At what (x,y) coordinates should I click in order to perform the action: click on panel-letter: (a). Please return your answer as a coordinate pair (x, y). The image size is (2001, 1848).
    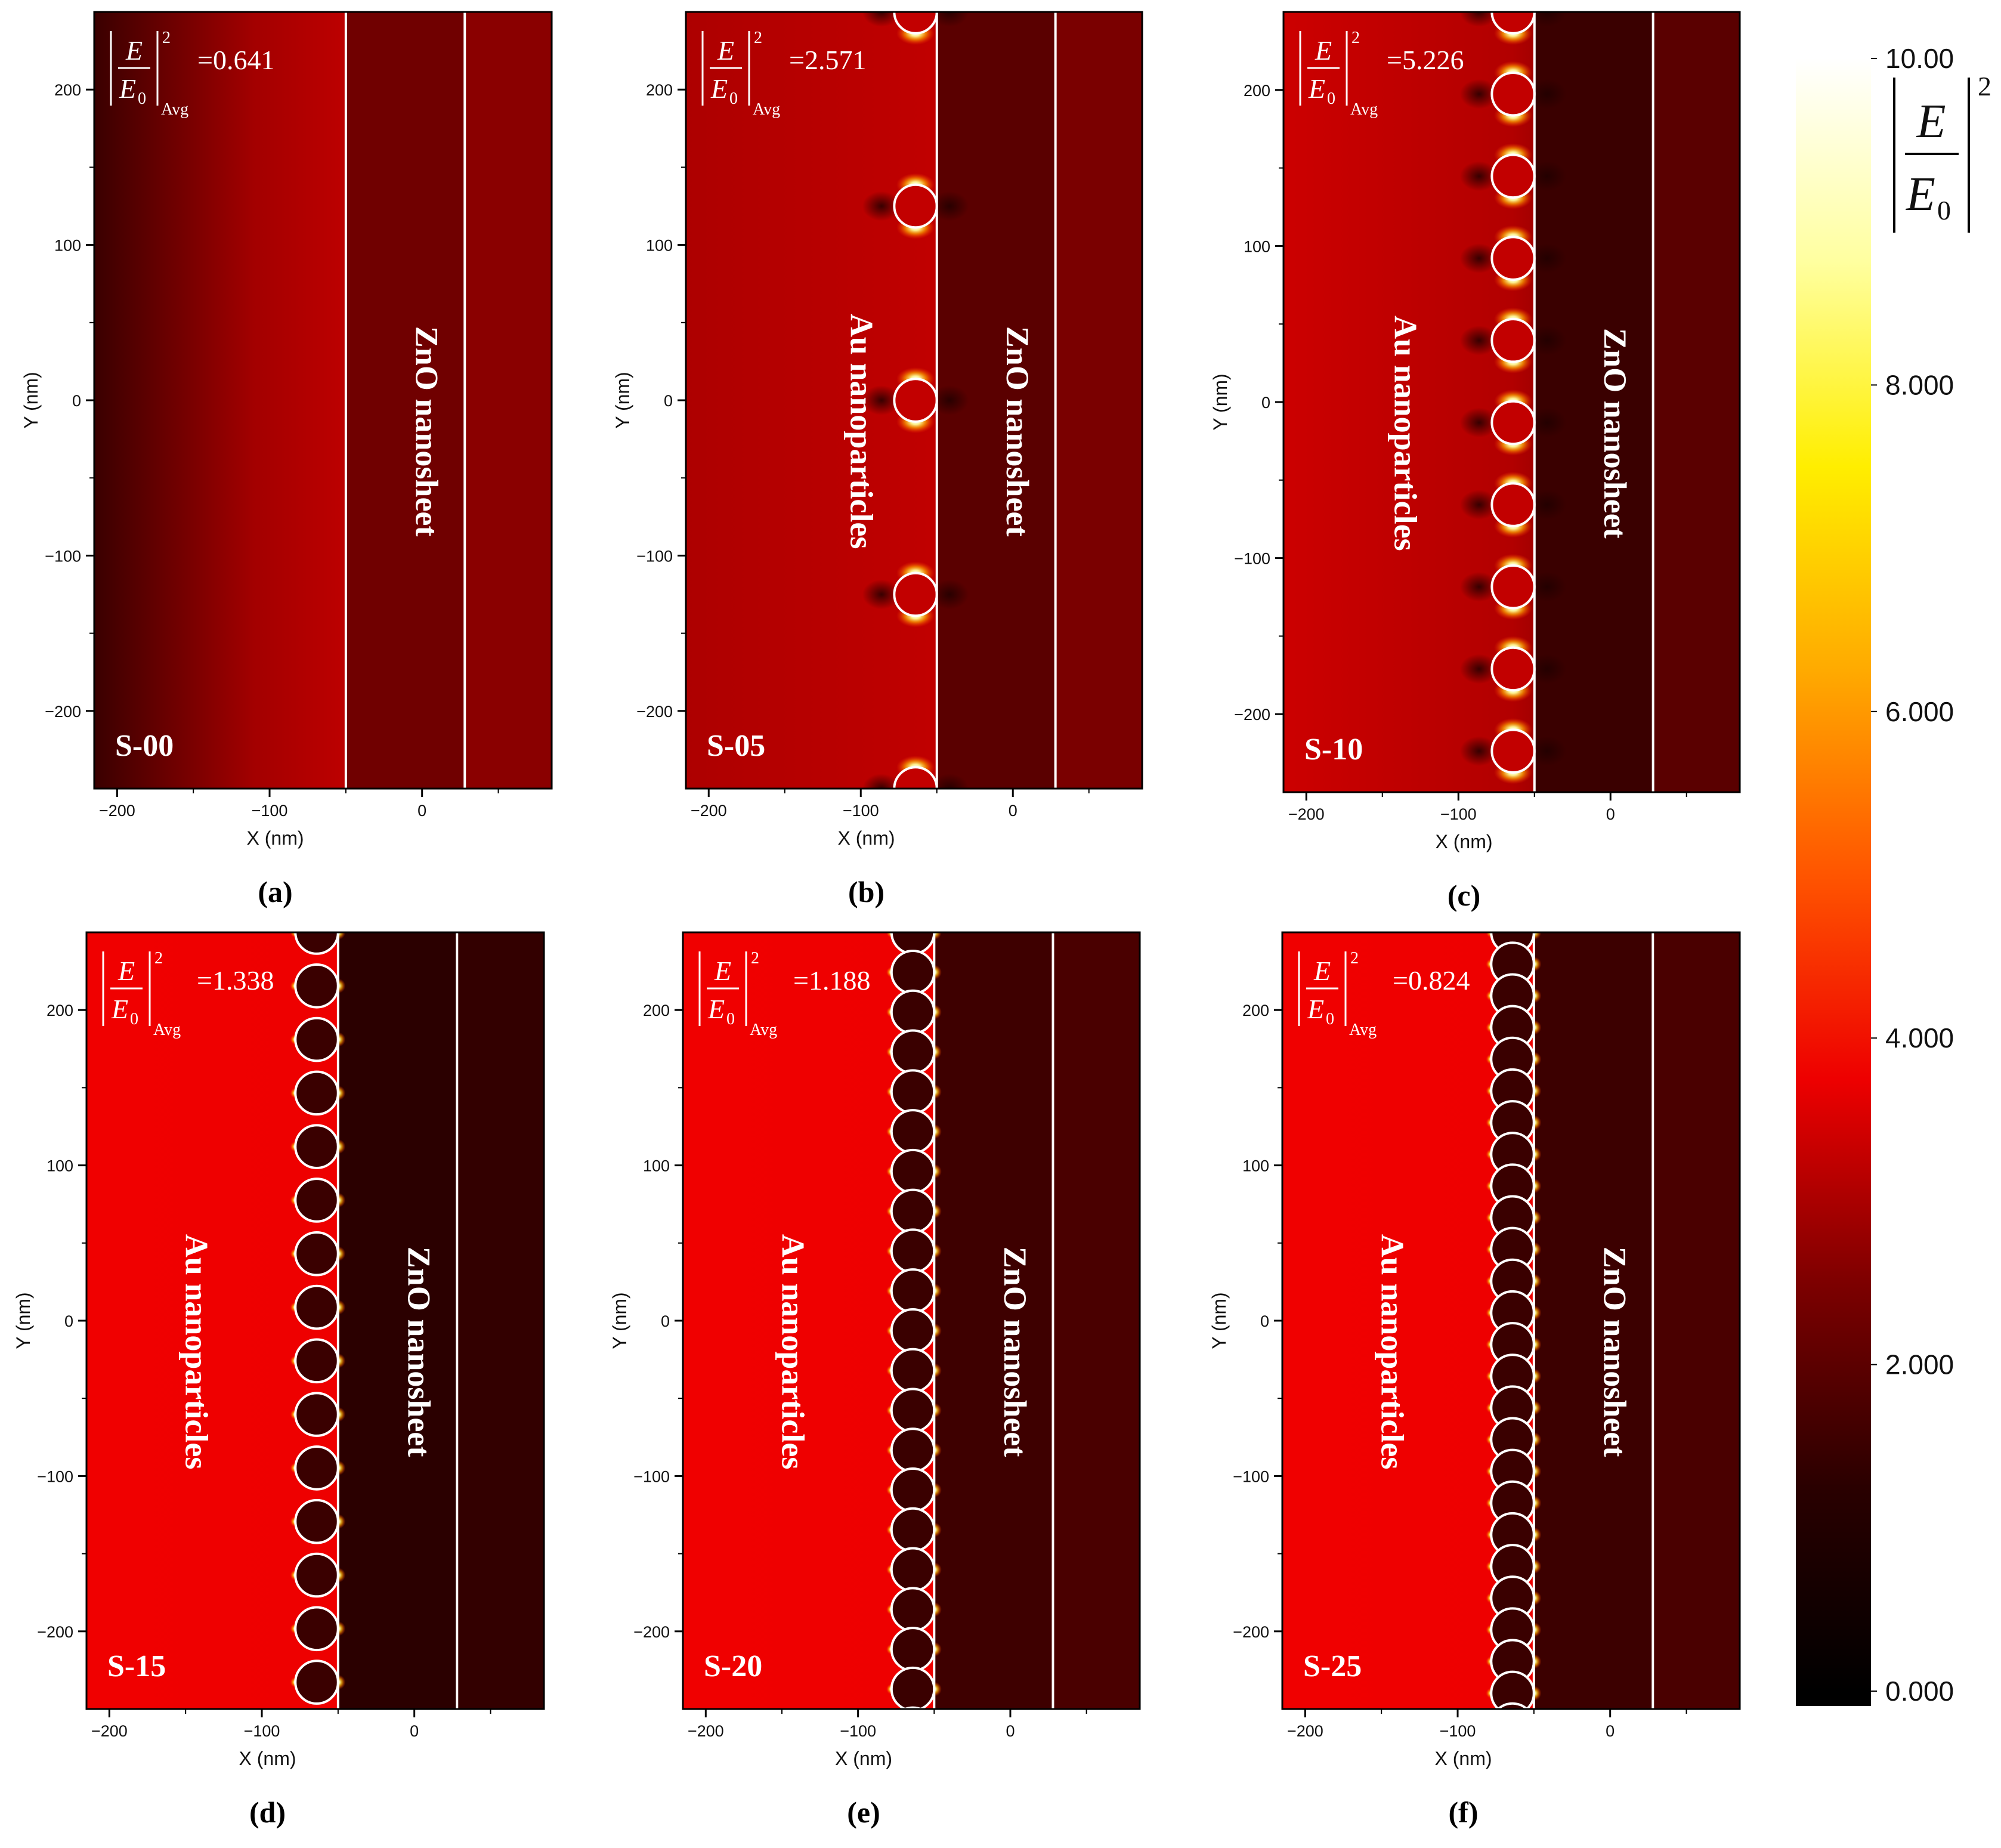
    Looking at the image, I should click on (275, 891).